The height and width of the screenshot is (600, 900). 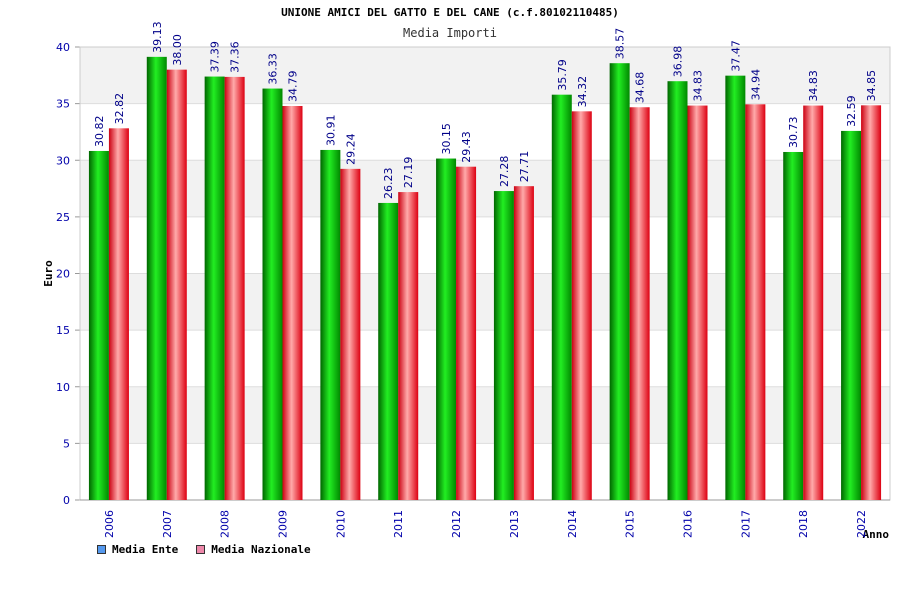 I want to click on legend-label-ente: Media Ente, so click(x=145, y=549).